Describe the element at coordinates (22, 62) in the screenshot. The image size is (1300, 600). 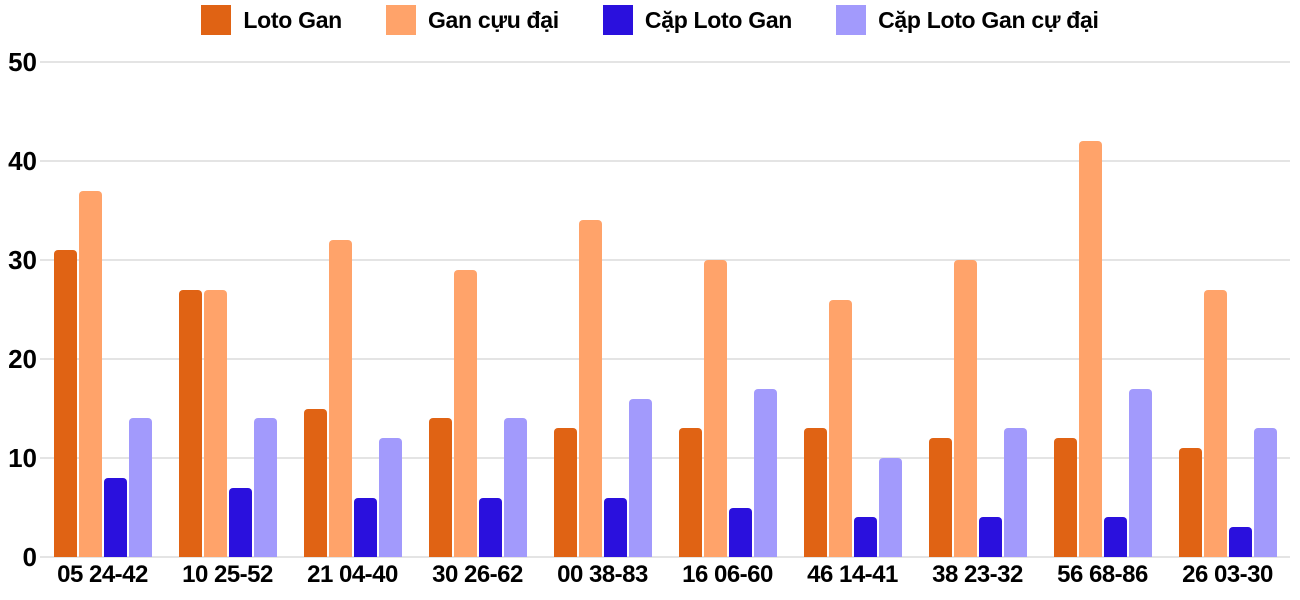
I see `y-tick-label: 50` at that location.